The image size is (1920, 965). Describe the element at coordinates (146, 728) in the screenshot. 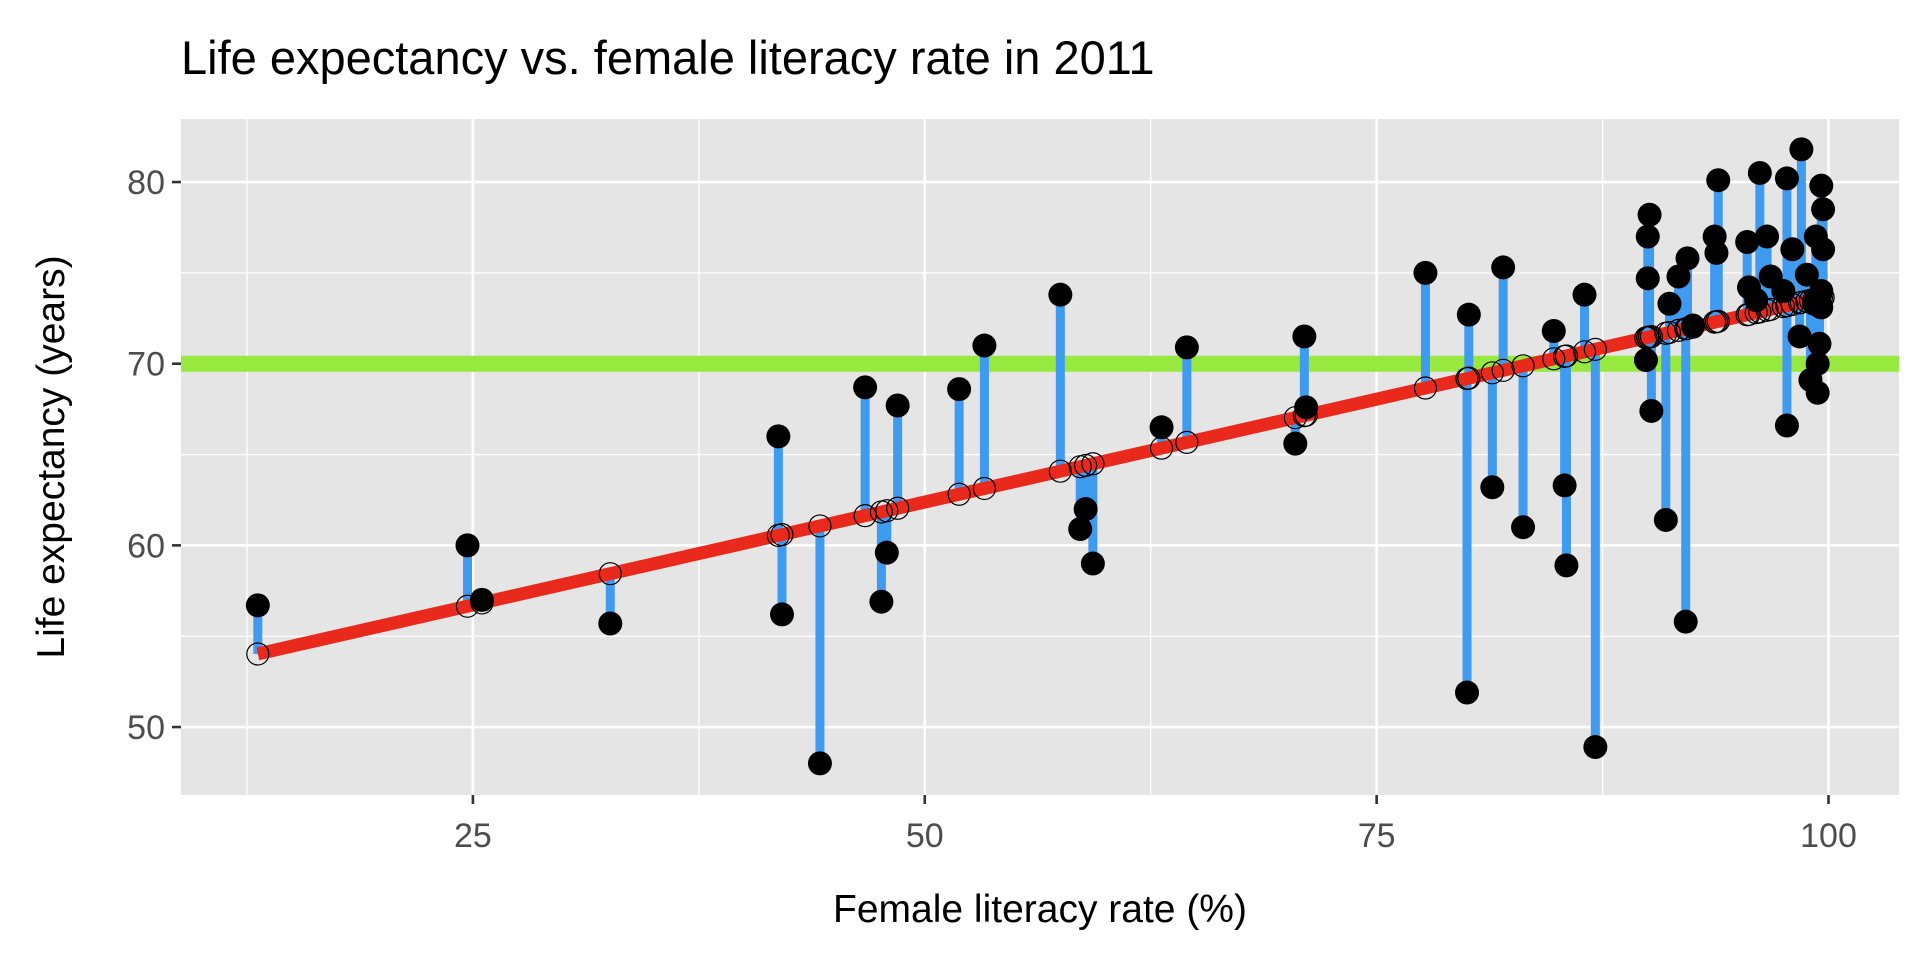

I see `y-tick-label: 50` at that location.